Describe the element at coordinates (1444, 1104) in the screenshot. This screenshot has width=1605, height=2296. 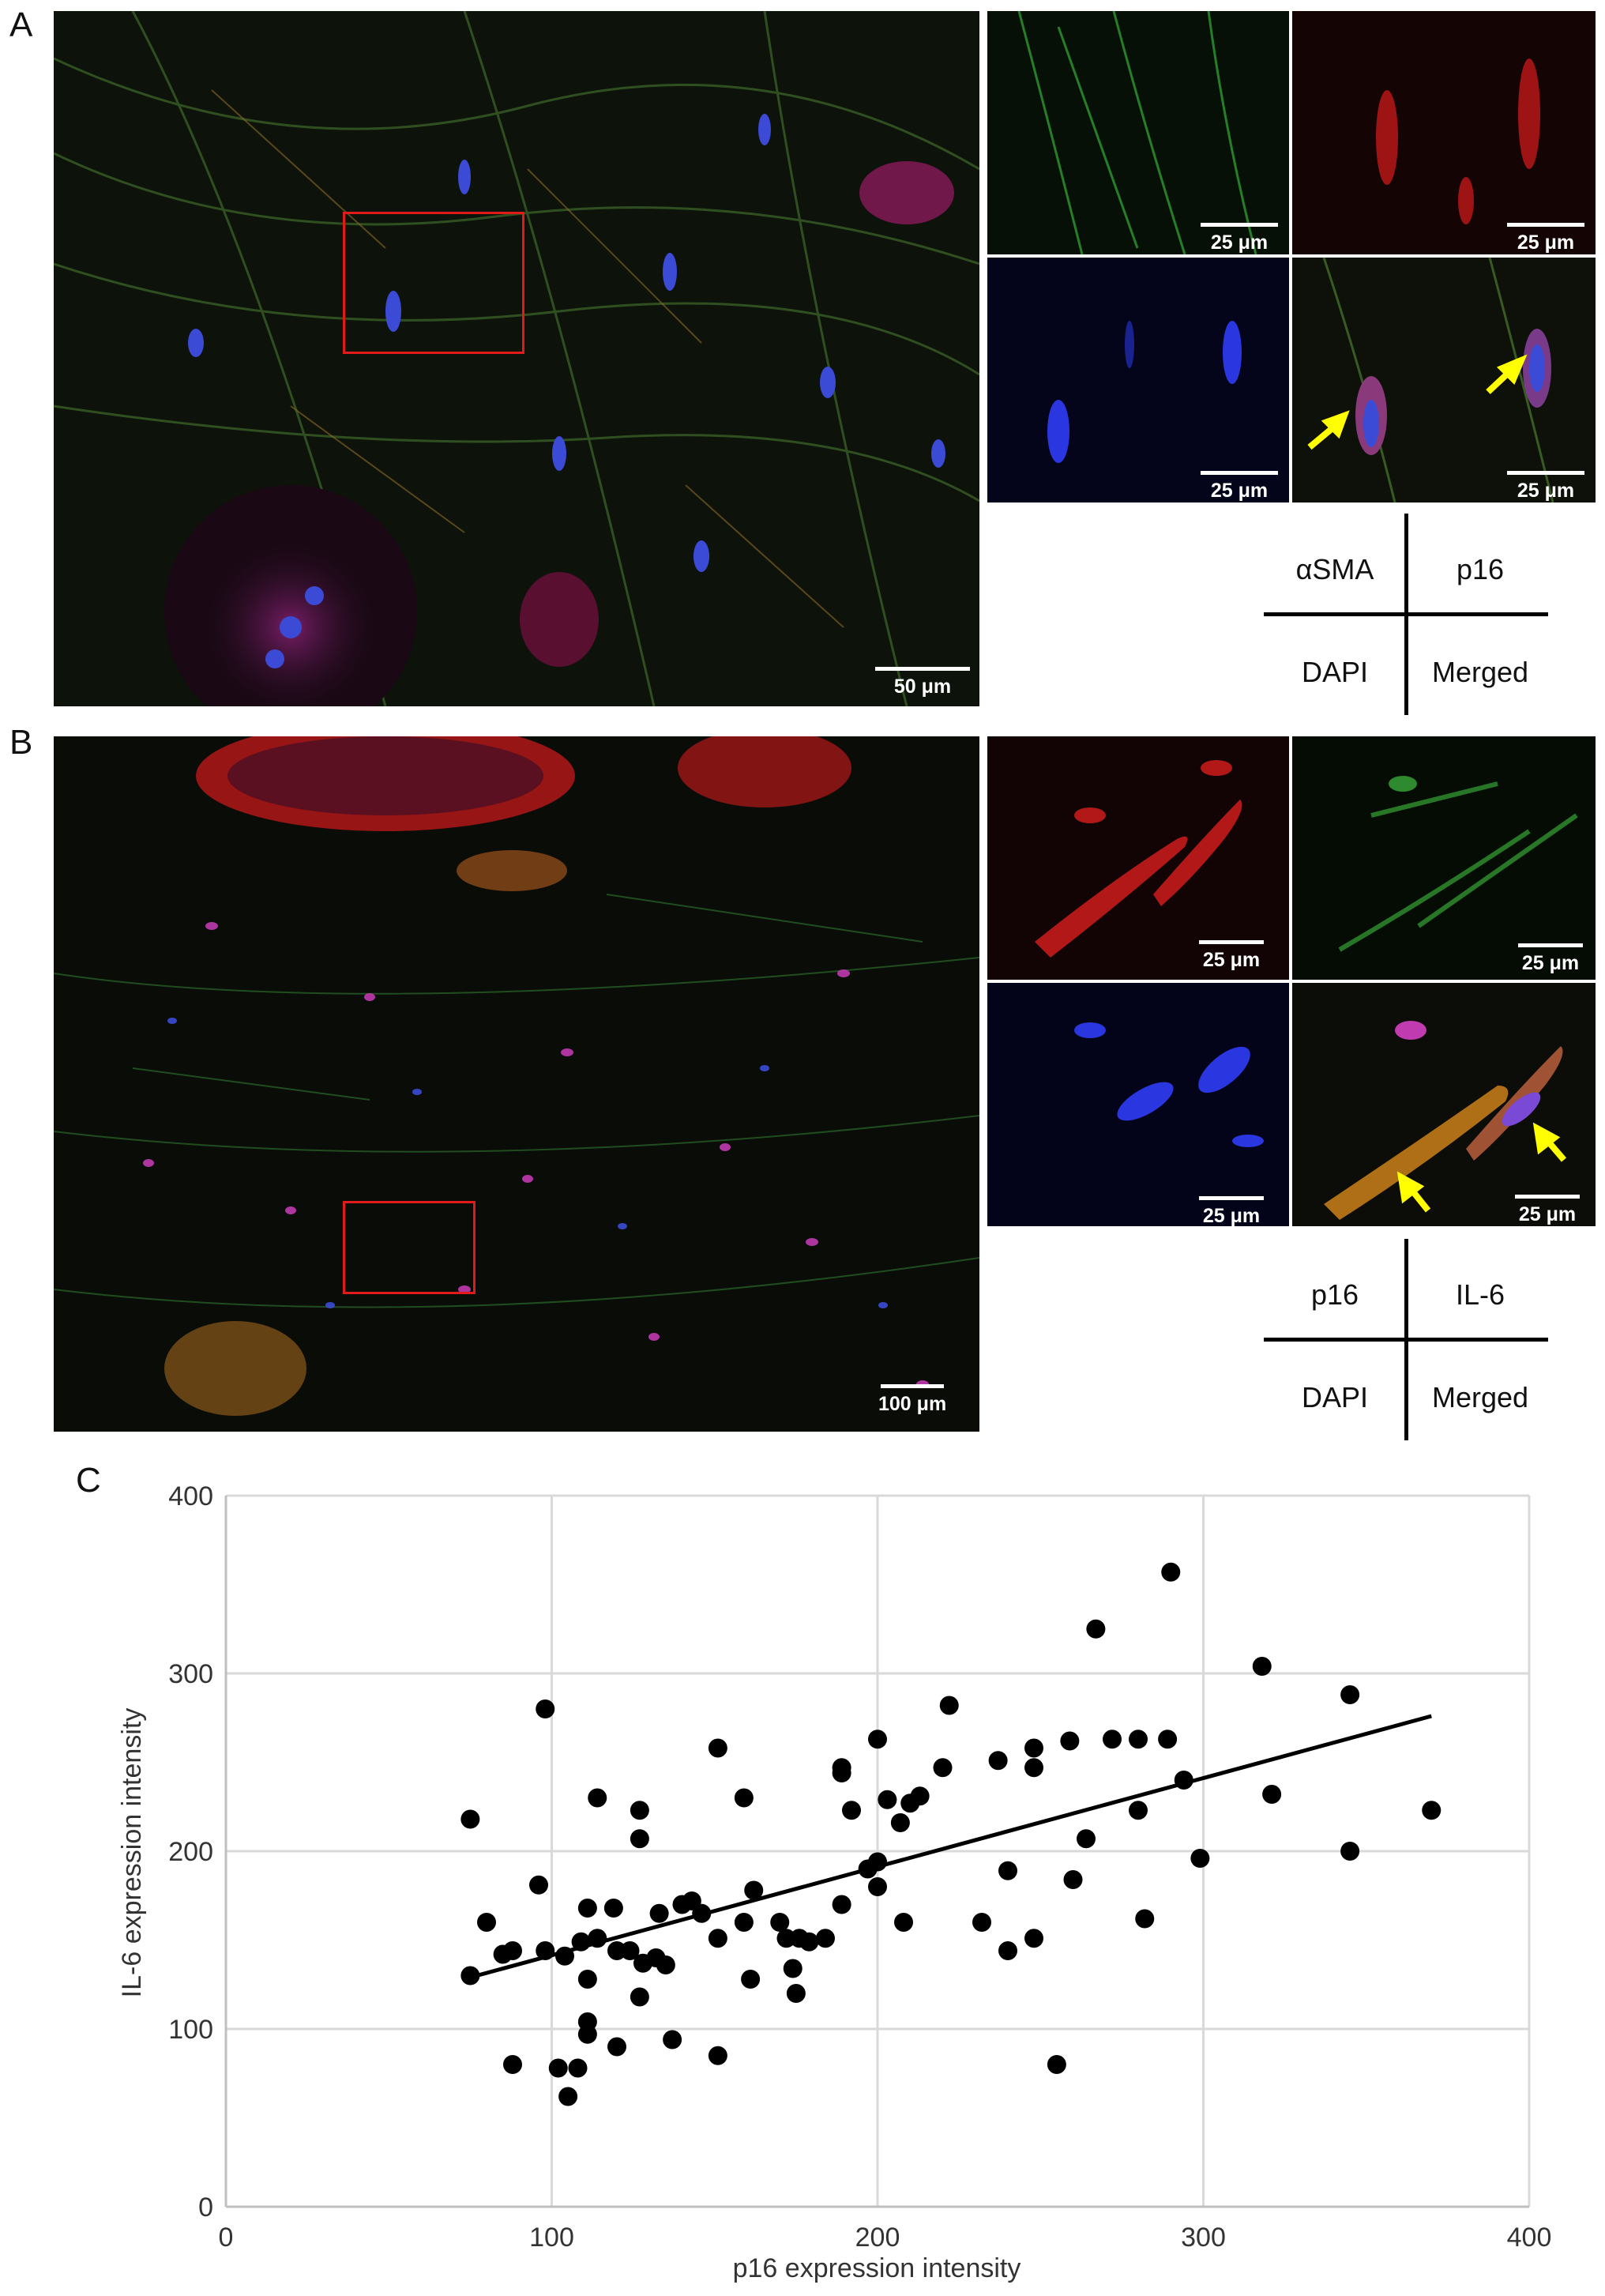
I see `panel-b-inset-merged: 25 μm` at that location.